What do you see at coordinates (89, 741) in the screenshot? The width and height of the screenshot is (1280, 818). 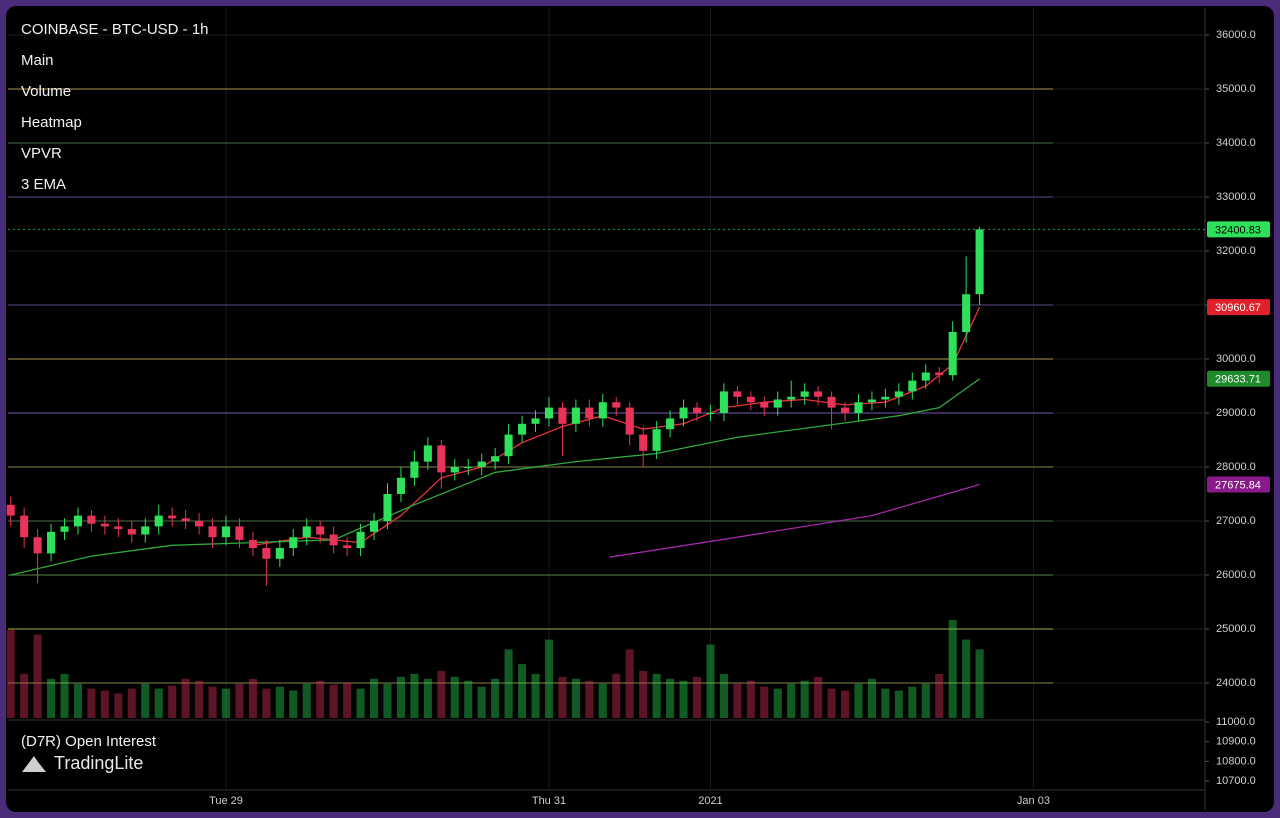 I see `panel-title: (D7R) Open Interest` at bounding box center [89, 741].